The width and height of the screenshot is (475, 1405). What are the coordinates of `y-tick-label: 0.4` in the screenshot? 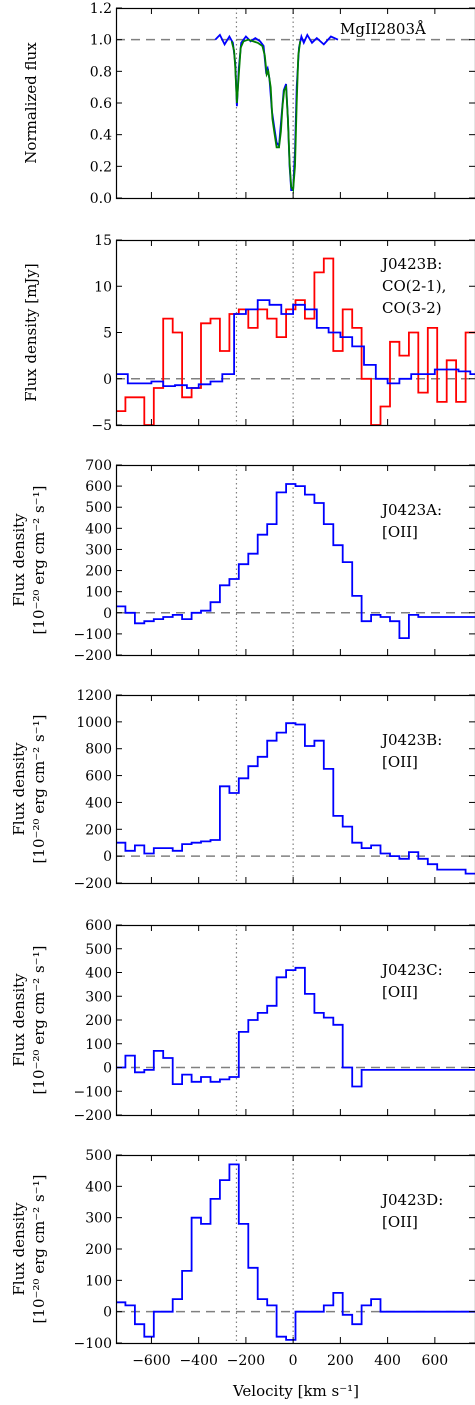 It's located at (101, 136).